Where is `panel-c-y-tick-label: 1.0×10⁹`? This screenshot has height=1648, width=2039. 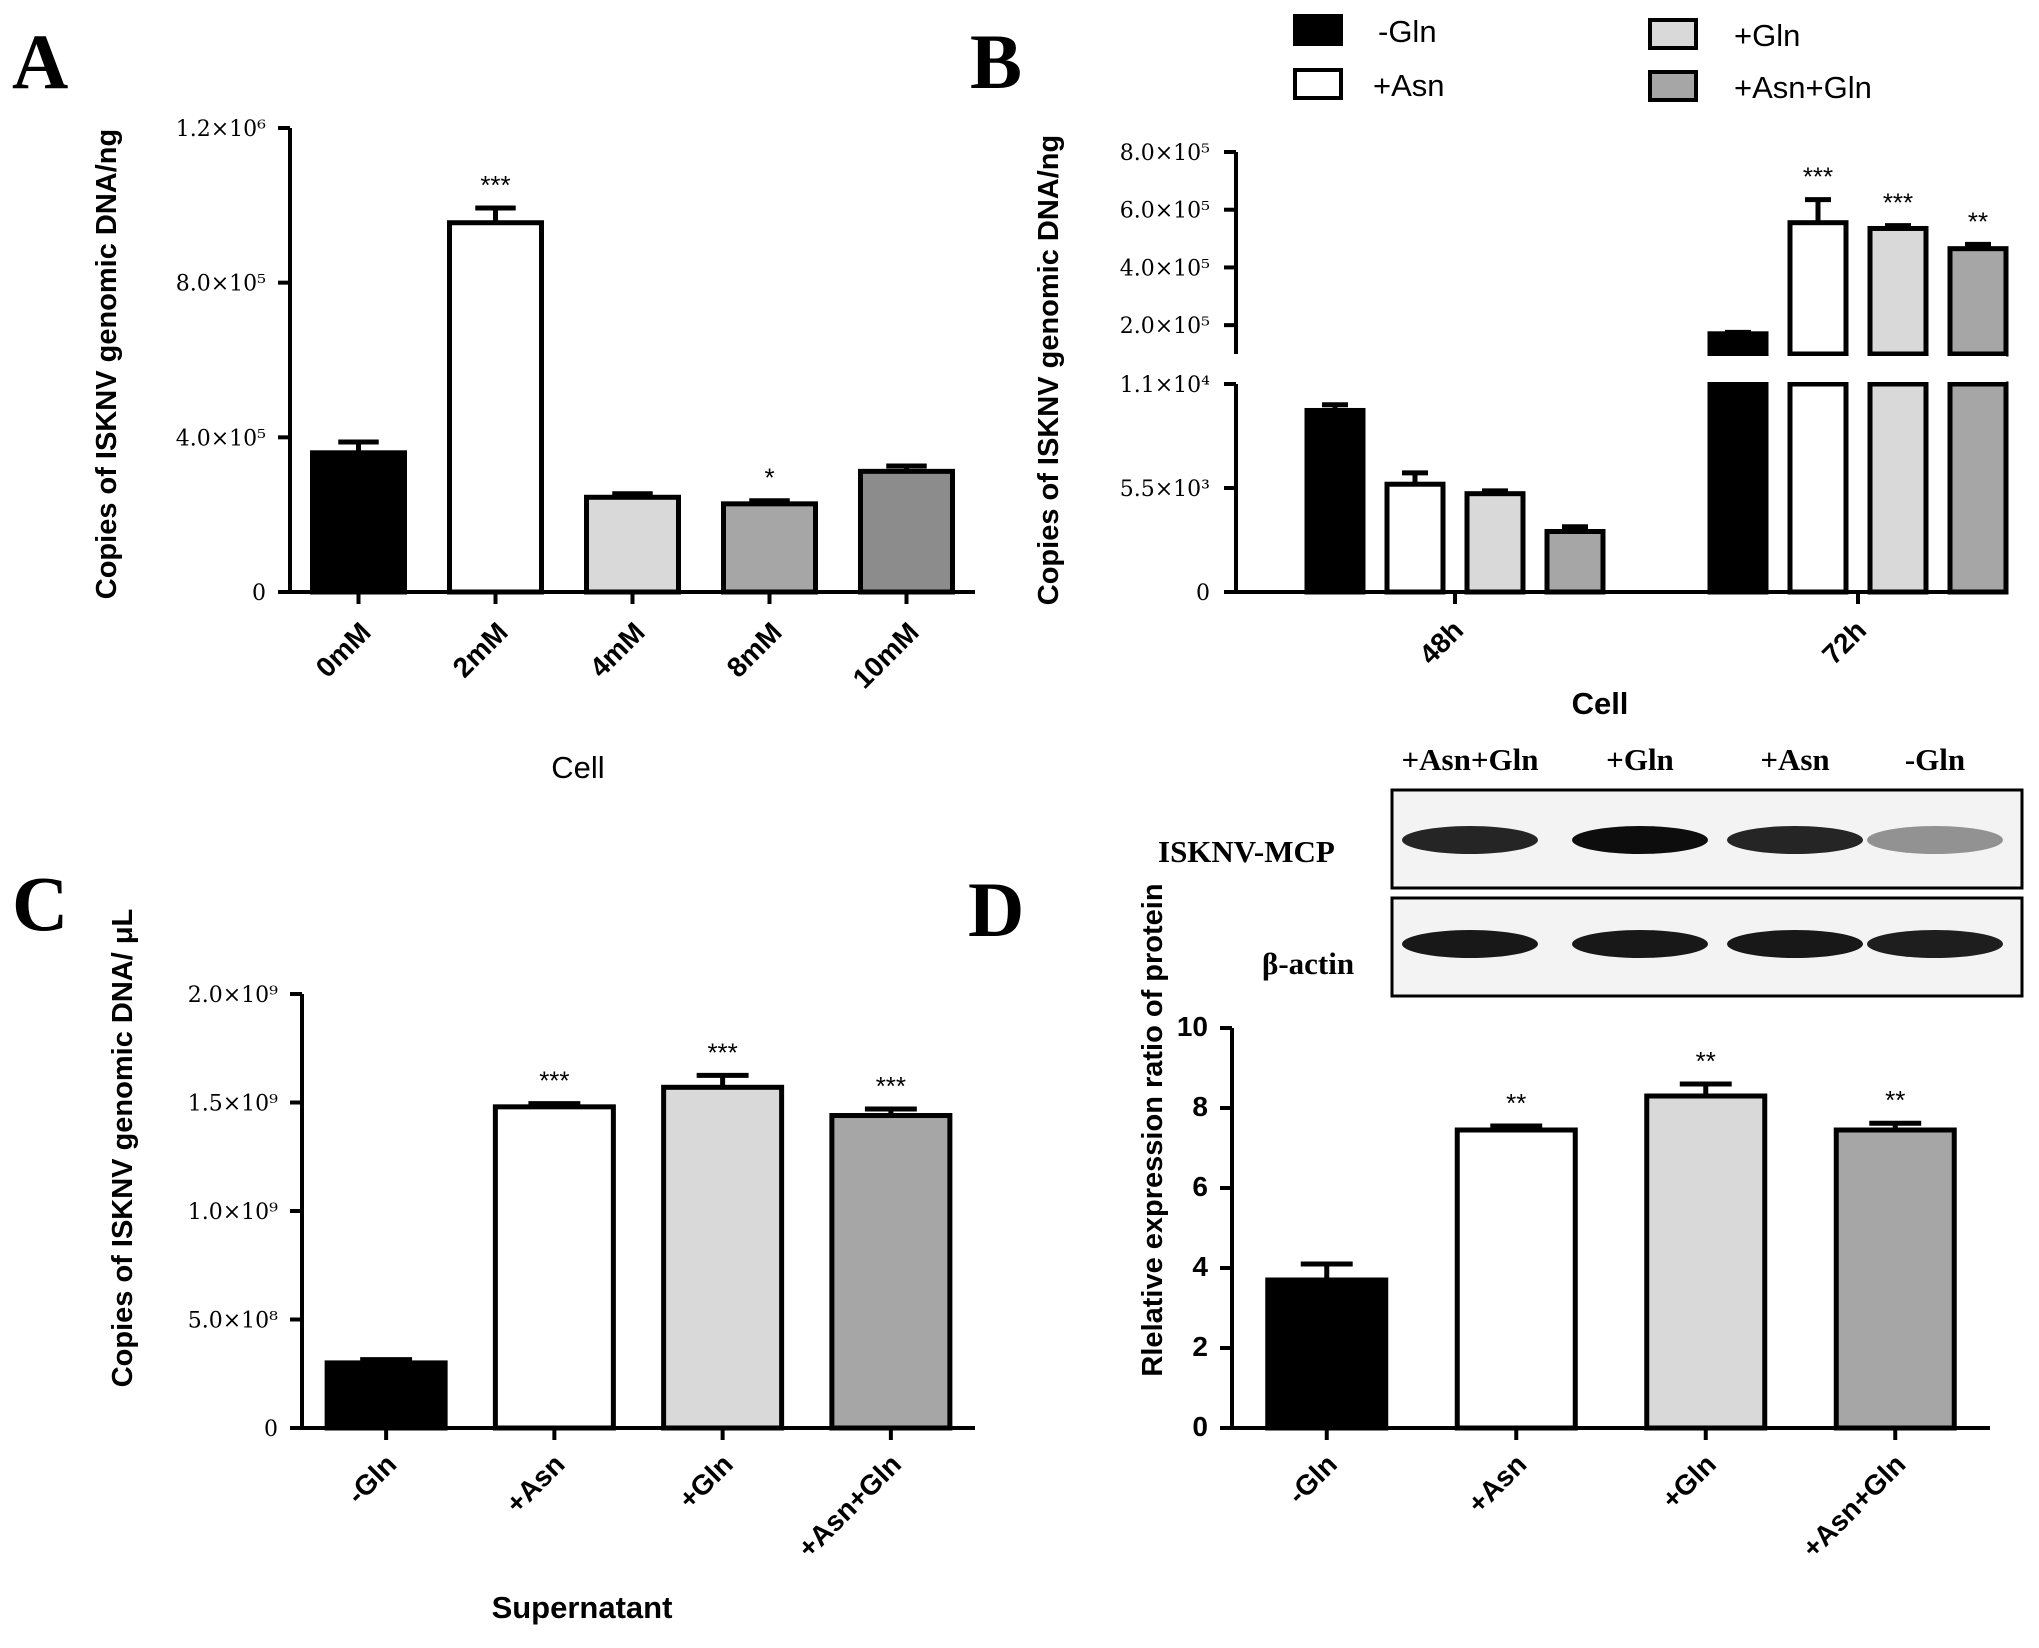 panel-c-y-tick-label: 1.0×10⁹ is located at coordinates (233, 1212).